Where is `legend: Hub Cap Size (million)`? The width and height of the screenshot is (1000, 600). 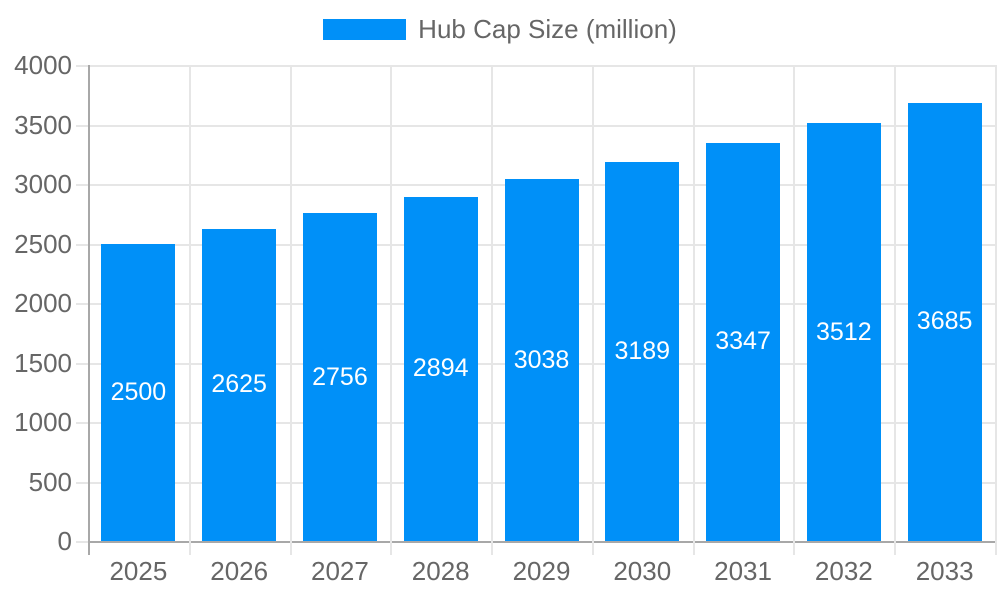 legend: Hub Cap Size (million) is located at coordinates (500, 29).